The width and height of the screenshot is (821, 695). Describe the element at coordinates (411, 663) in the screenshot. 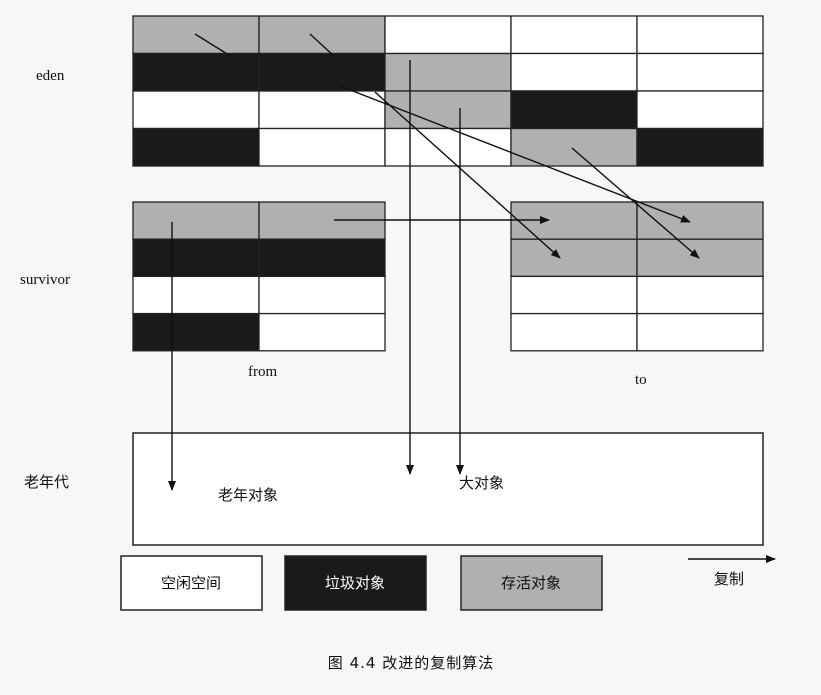

I see `figure-caption: 图 4.4 改进的复制算法` at that location.